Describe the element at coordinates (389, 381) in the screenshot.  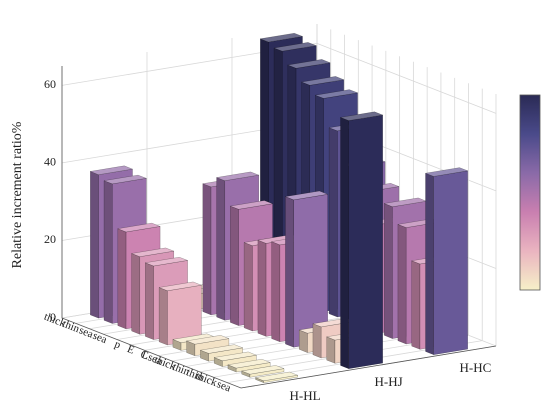
I see `series-label: H-HJ` at that location.